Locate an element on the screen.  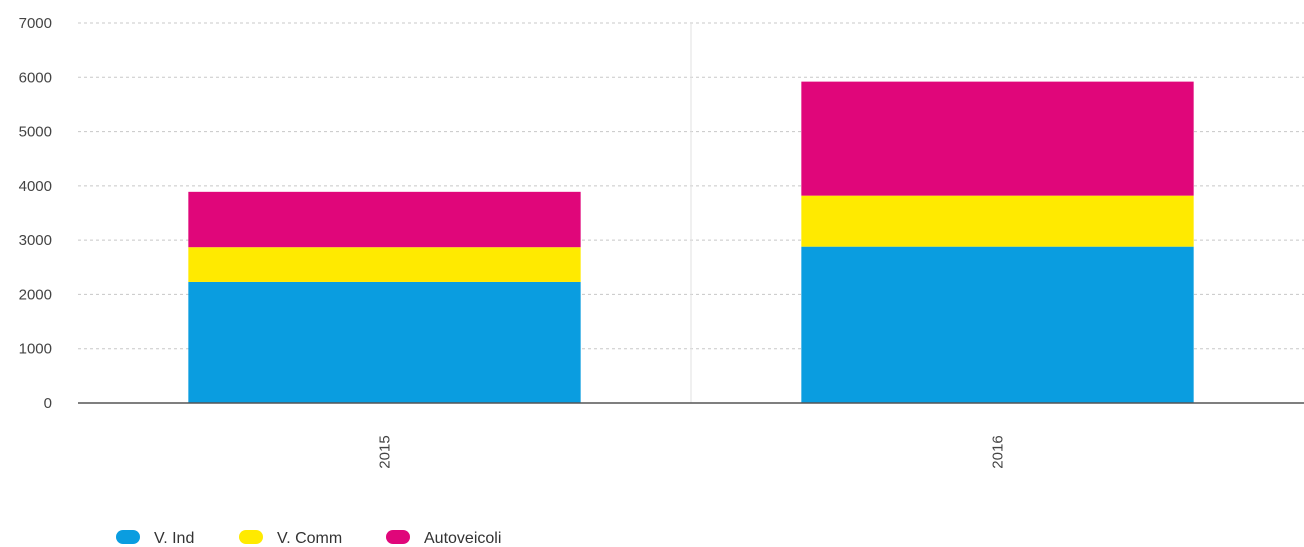
y-tick-label-6000: 6000 is located at coordinates (35, 77).